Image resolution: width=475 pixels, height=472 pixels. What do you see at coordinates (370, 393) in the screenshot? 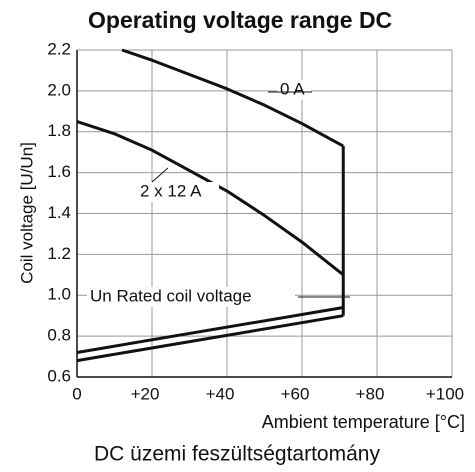
I see `x-tick-label: +80` at bounding box center [370, 393].